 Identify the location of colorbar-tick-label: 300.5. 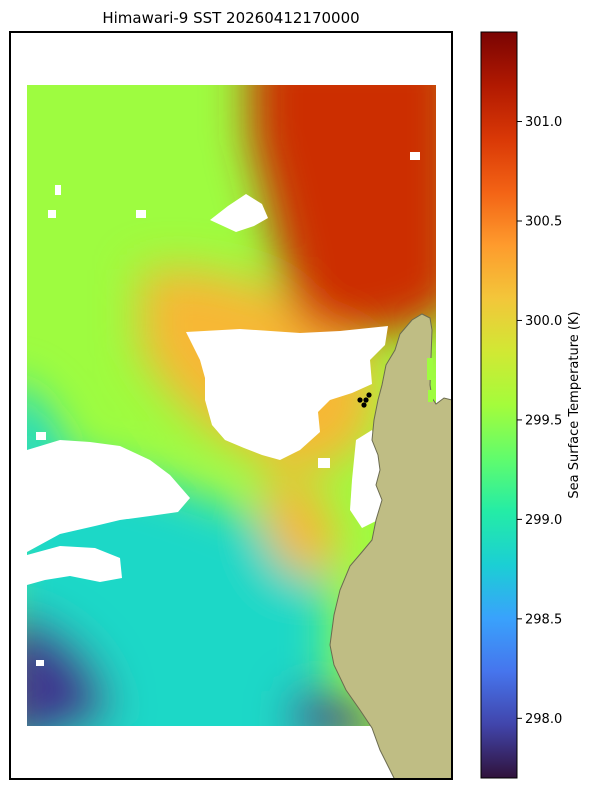
(543, 221).